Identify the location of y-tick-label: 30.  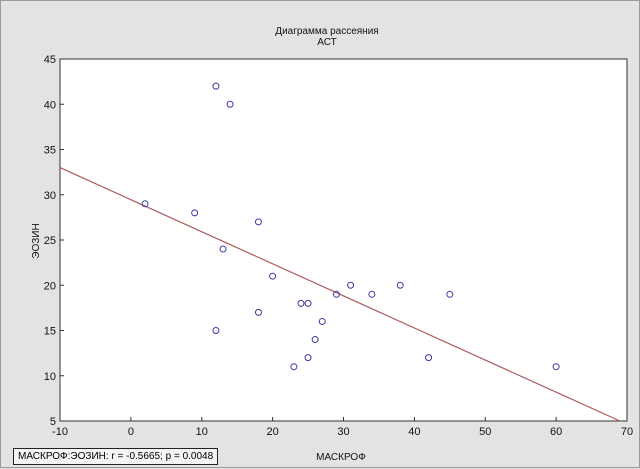
(50, 196).